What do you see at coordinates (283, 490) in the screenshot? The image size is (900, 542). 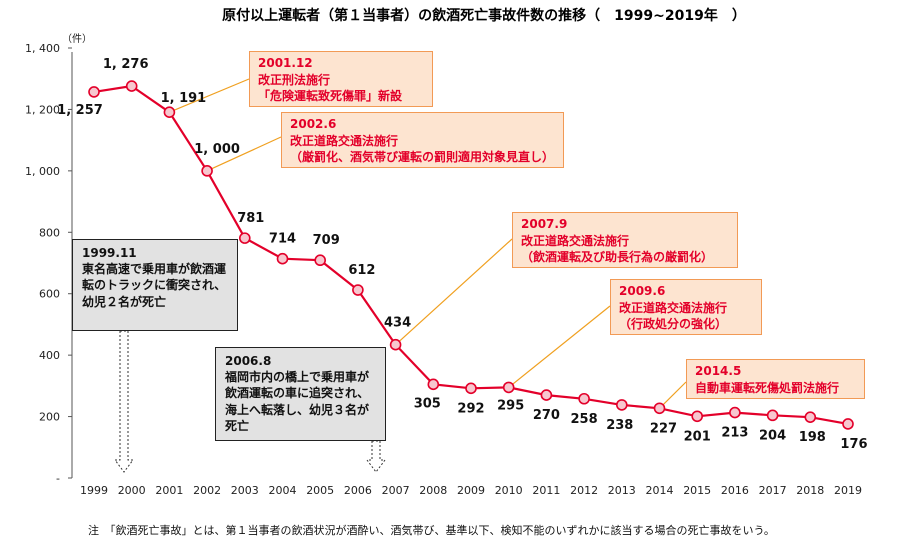 I see `x-tick-label: 2004` at bounding box center [283, 490].